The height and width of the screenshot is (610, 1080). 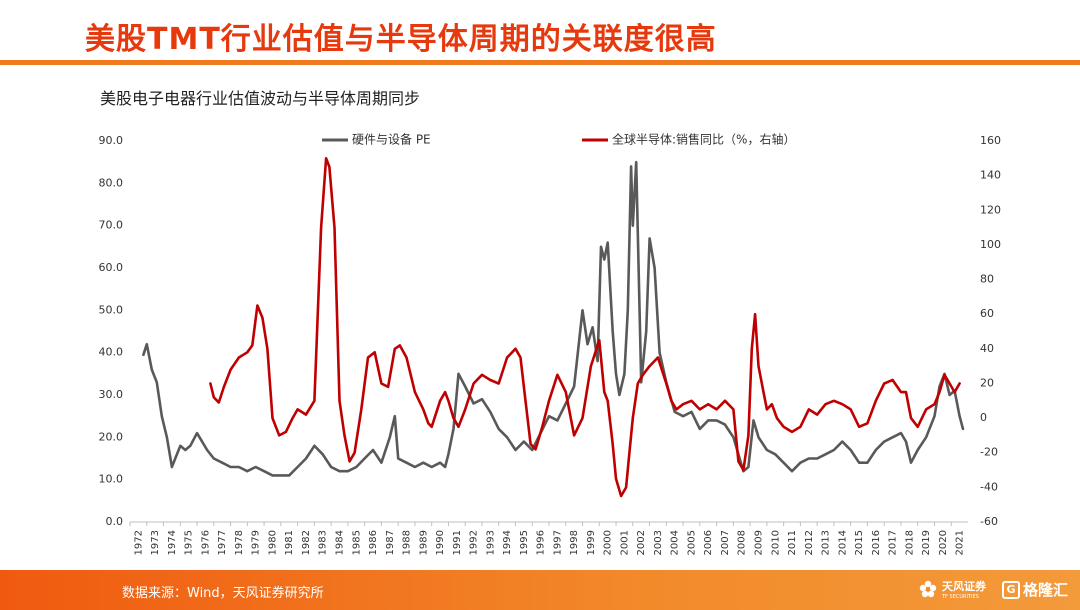 I want to click on y-left-tick-label: 0.0, so click(x=115, y=521).